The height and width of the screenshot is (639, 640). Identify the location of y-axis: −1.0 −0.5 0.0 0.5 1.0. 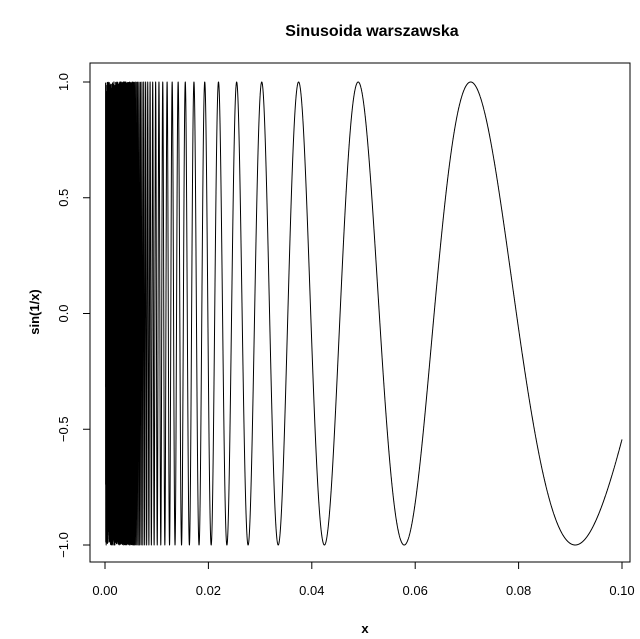
(73, 315).